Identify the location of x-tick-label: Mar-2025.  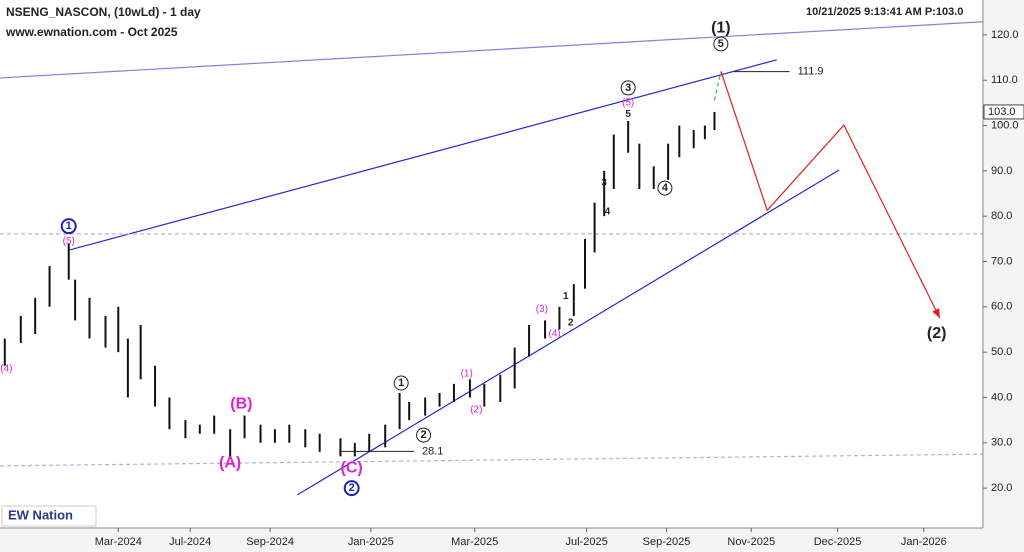
(474, 542).